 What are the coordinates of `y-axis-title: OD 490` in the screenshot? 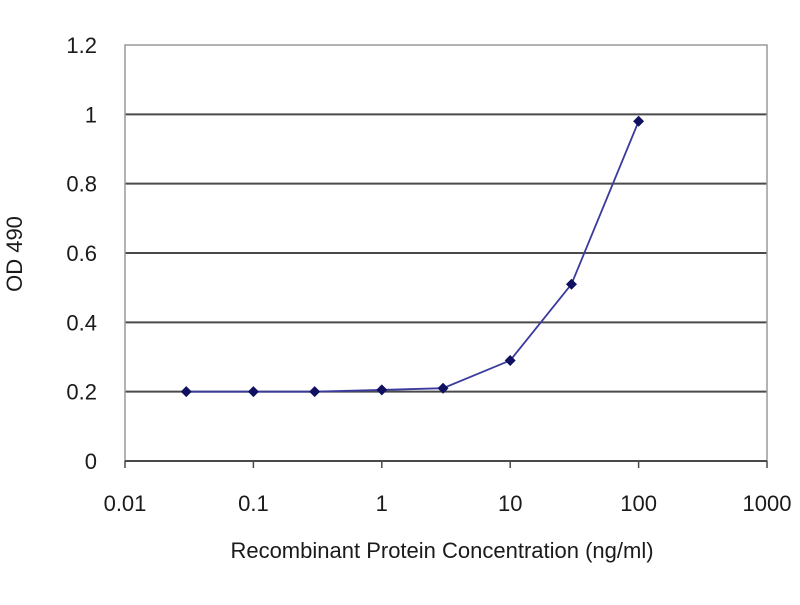 It's located at (14, 254).